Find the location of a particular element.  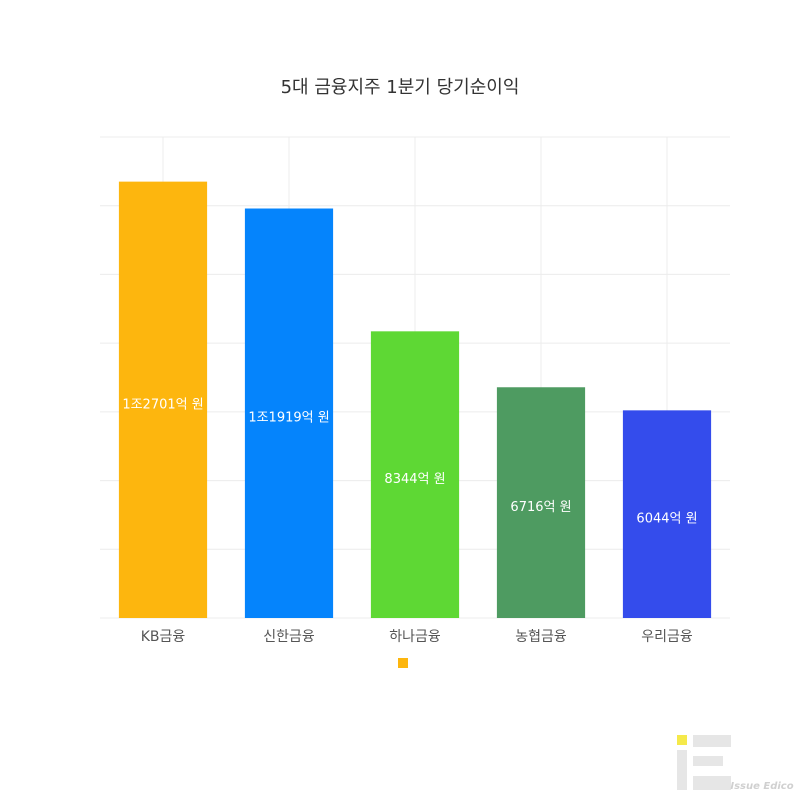

x-tick-label: KB금융 is located at coordinates (163, 637).